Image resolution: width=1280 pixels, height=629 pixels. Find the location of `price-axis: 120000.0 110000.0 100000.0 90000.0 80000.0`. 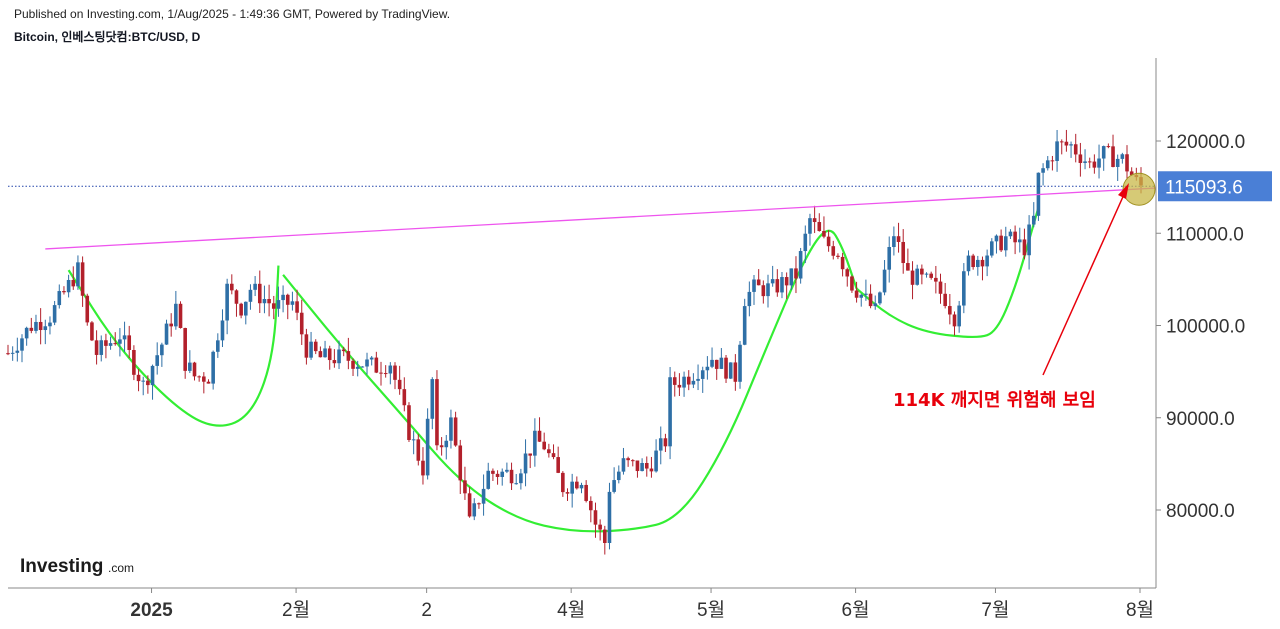

price-axis: 120000.0 110000.0 100000.0 90000.0 80000.0 is located at coordinates (1200, 327).